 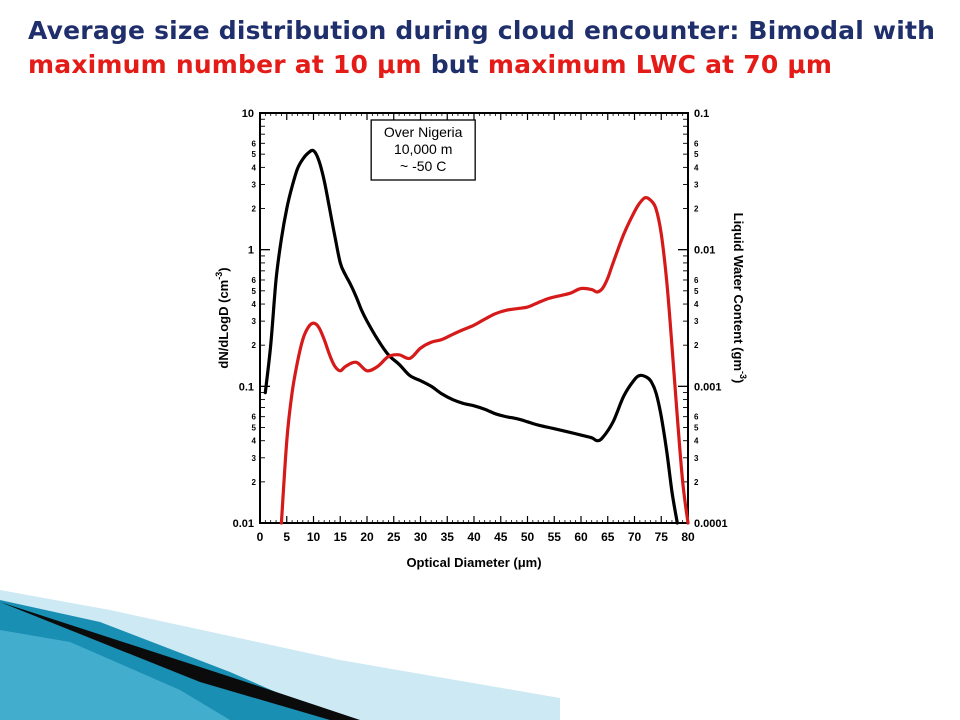 I want to click on x-tick-label: 35, so click(x=448, y=537).